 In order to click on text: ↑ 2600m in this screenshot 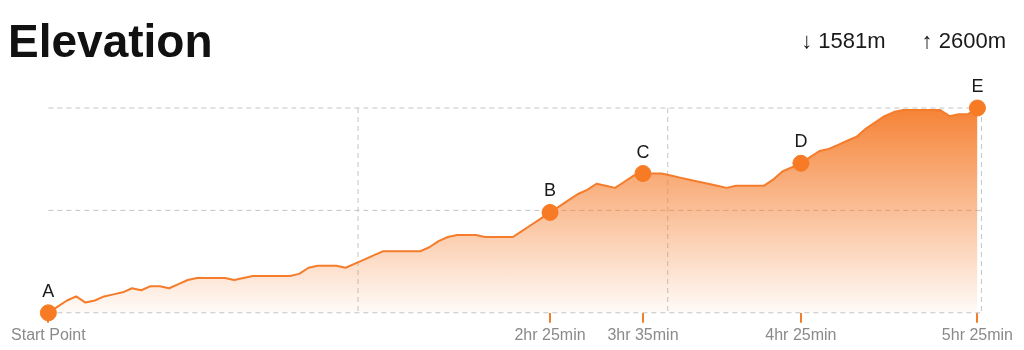, I will do `click(963, 41)`.